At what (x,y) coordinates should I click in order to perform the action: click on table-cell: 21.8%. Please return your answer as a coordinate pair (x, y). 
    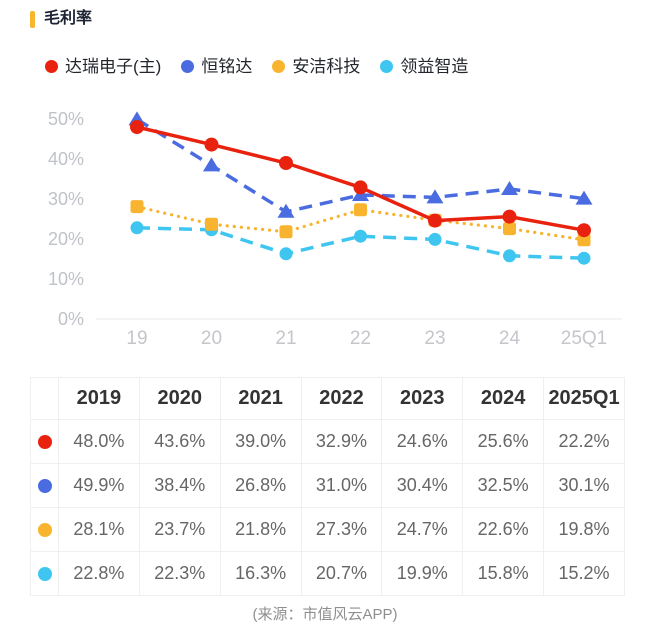
    Looking at the image, I should click on (260, 529).